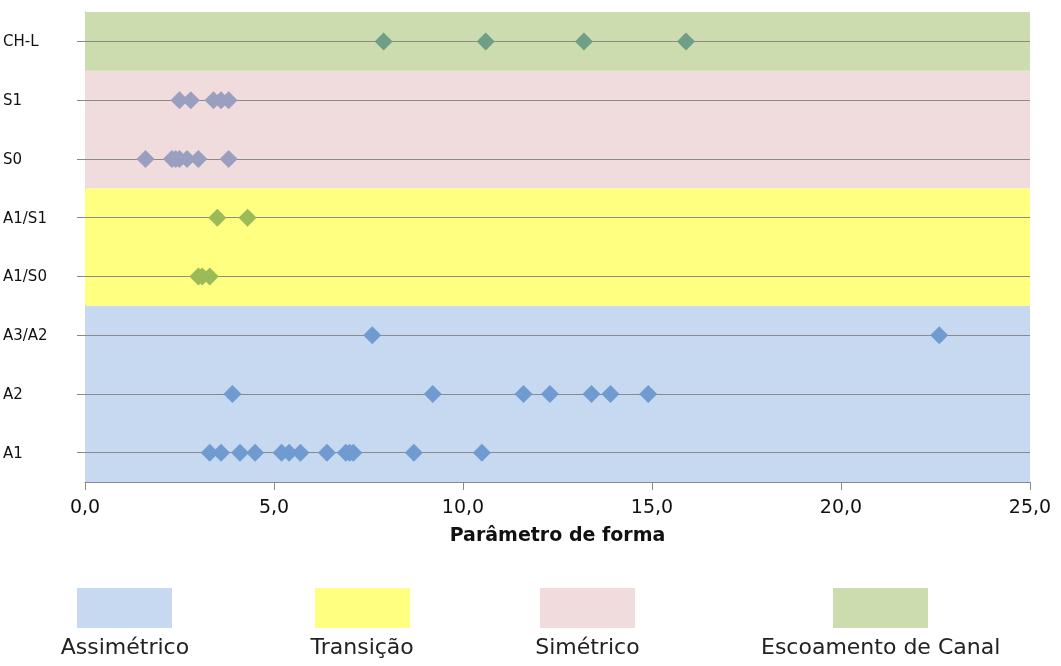 The image size is (1061, 666). I want to click on y-tick-label: A3/A2, so click(25, 335).